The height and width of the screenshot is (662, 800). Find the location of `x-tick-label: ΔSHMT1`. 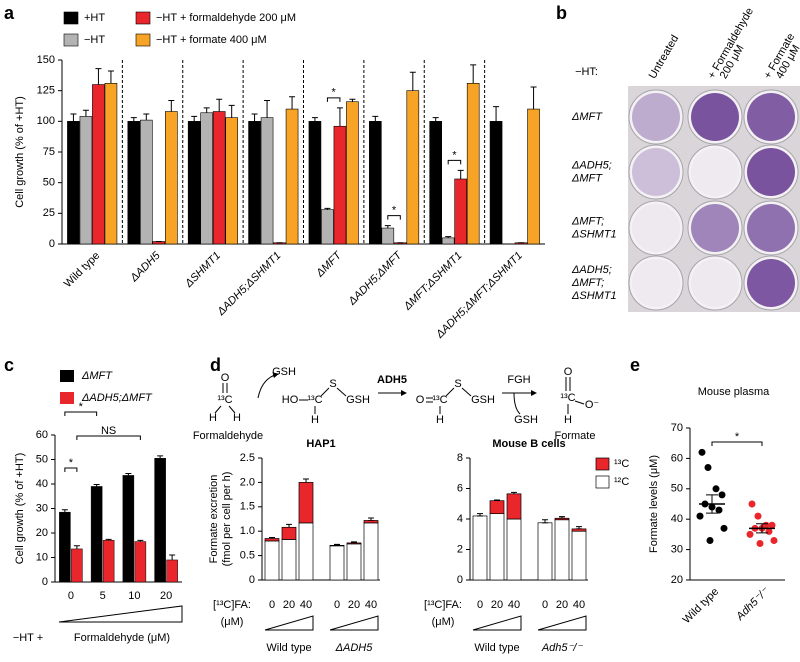

x-tick-label: ΔSHMT1 is located at coordinates (202, 270).